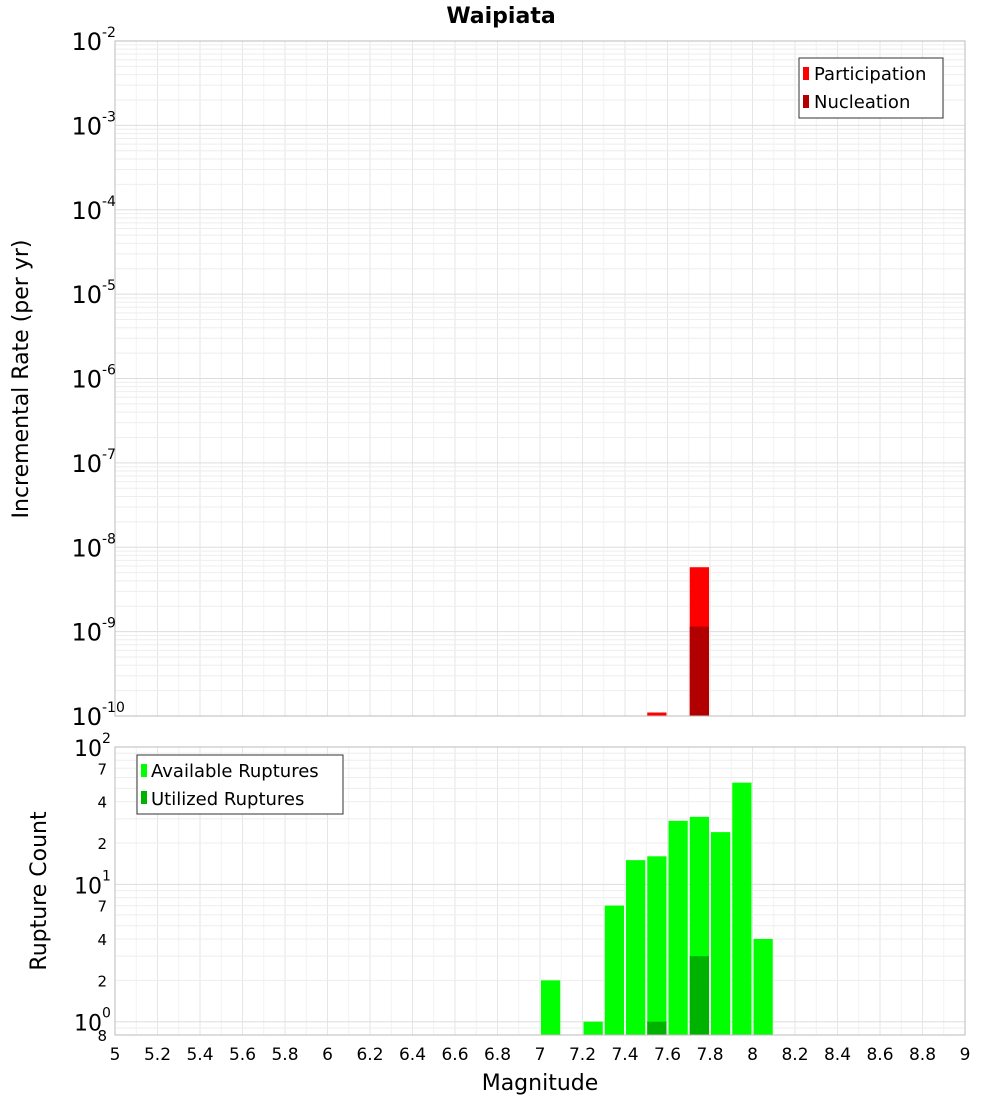 The width and height of the screenshot is (1000, 1100). What do you see at coordinates (106, 1014) in the screenshot?
I see `bottom-y-decade-exponent: 0` at bounding box center [106, 1014].